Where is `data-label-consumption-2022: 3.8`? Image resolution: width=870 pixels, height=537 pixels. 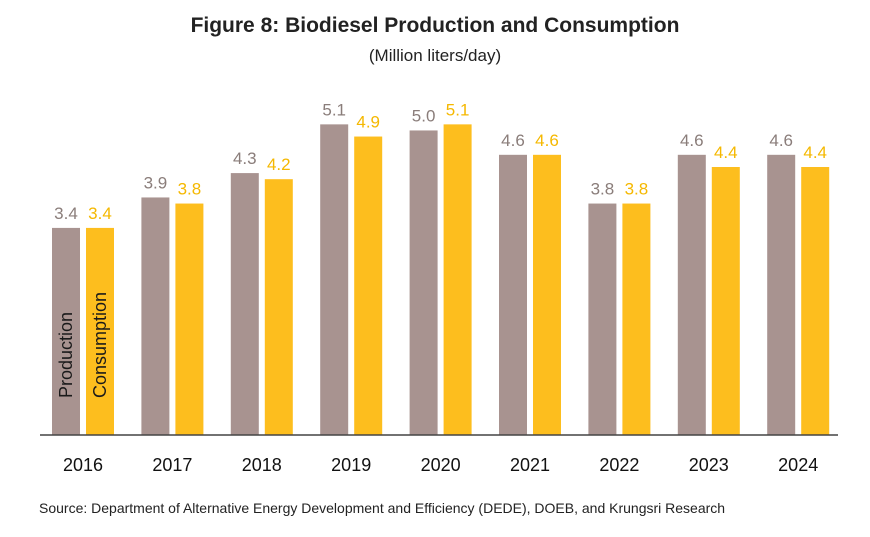
data-label-consumption-2022: 3.8 is located at coordinates (637, 189).